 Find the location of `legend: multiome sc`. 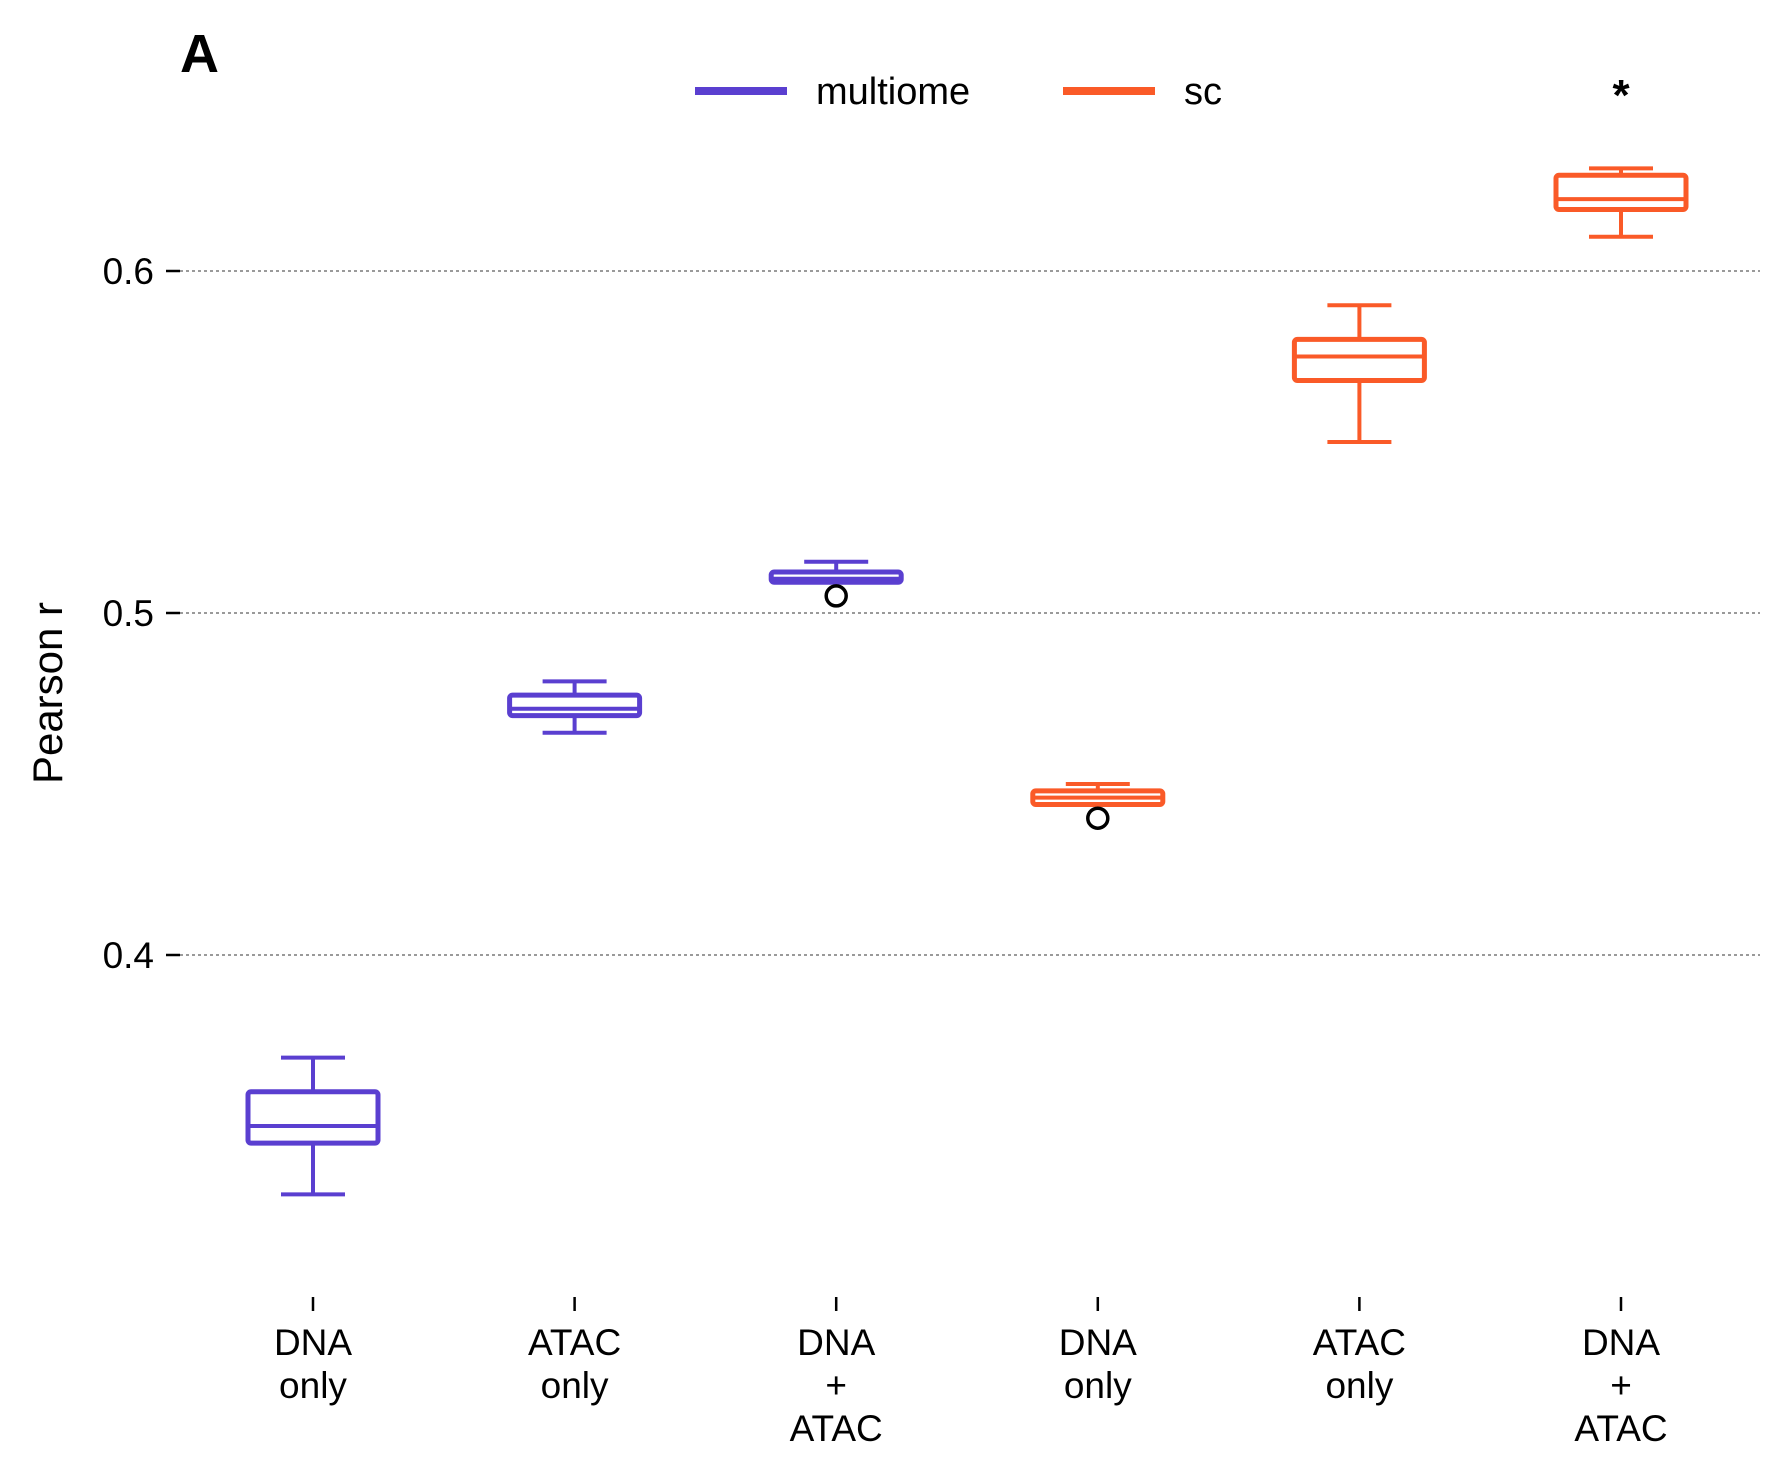

legend: multiome sc is located at coordinates (958, 92).